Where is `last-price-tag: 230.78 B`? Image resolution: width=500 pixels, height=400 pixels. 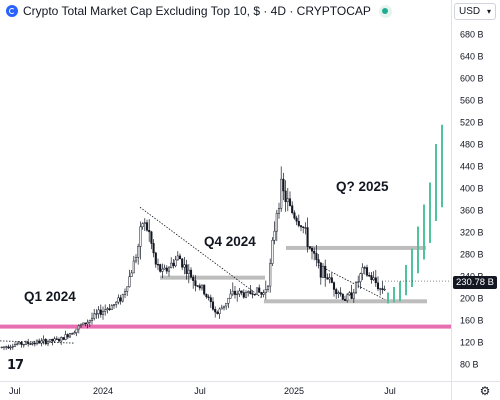 last-price-tag: 230.78 B is located at coordinates (475, 282).